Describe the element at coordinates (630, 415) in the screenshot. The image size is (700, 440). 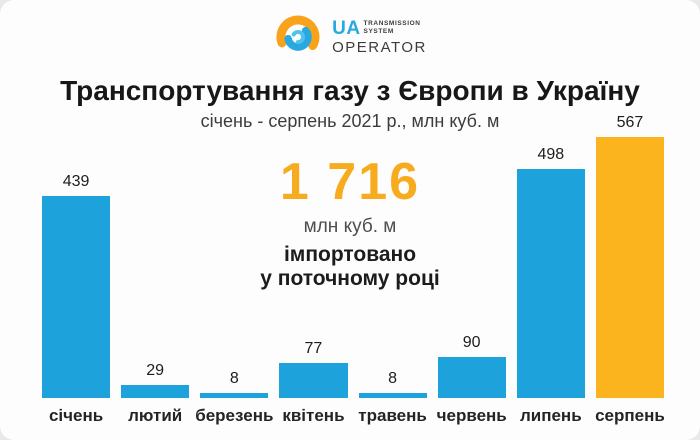
I see `month-label: серпень` at that location.